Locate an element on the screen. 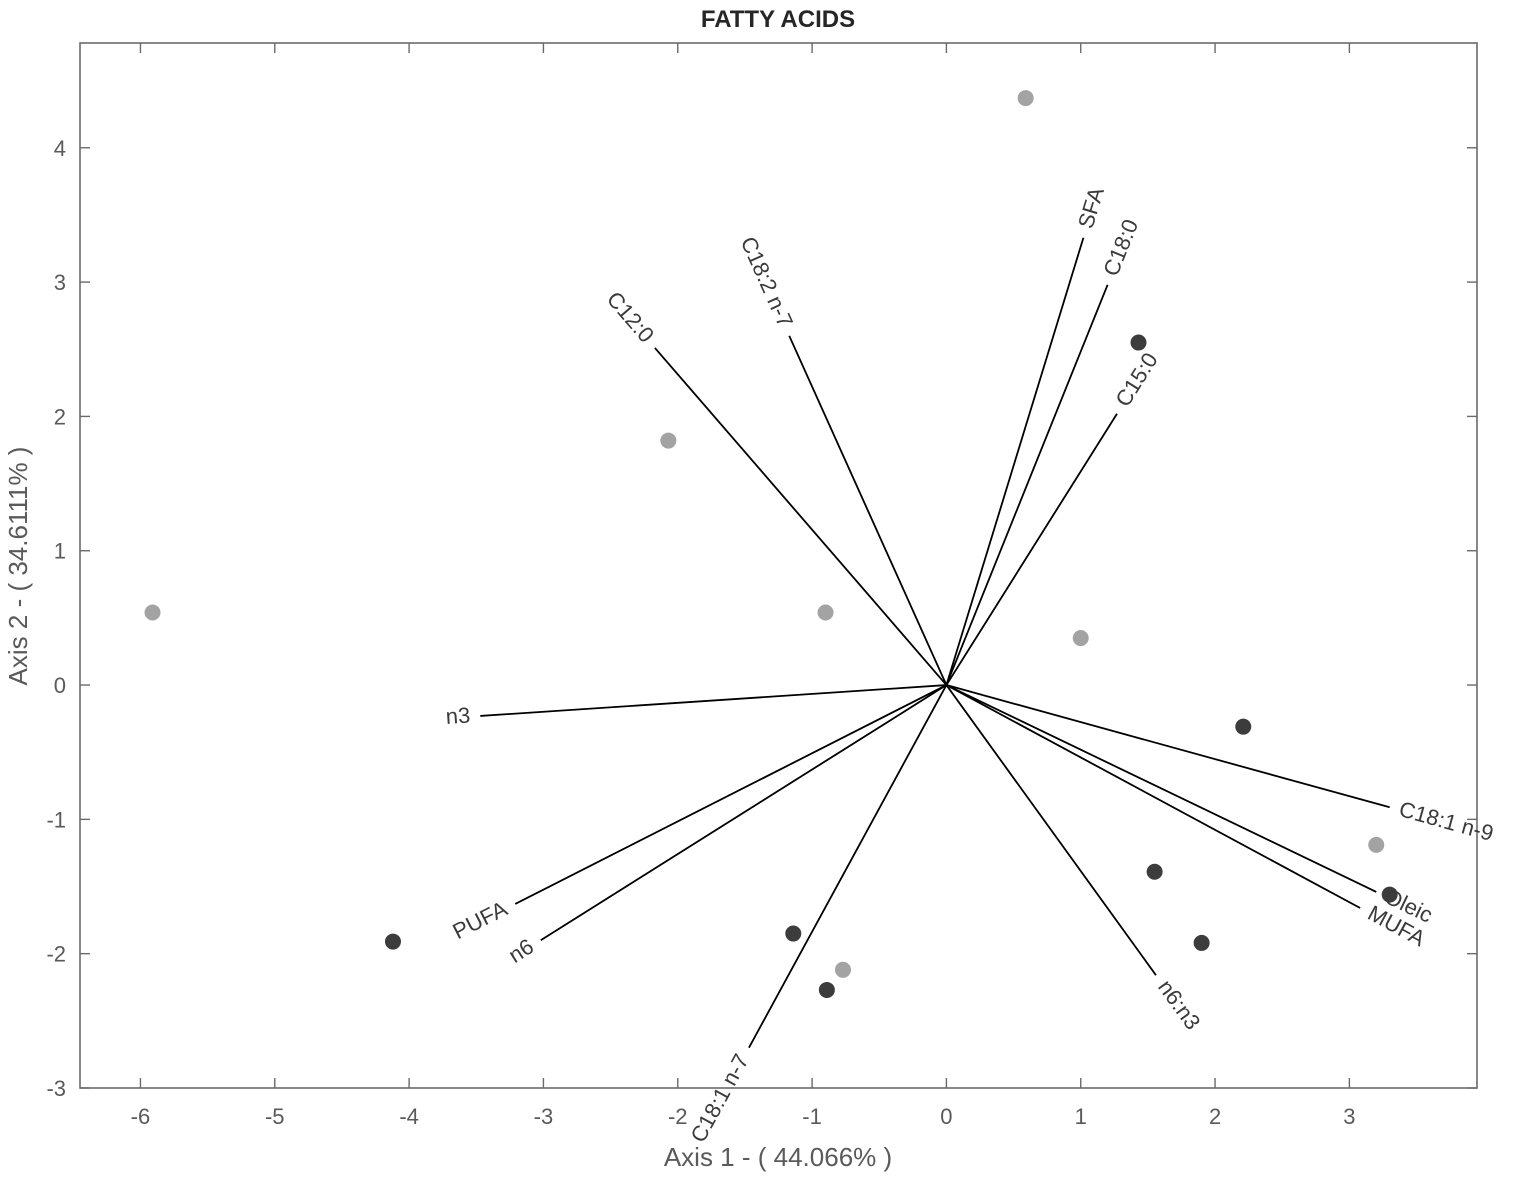 This screenshot has width=1535, height=1181. x-tick-label: -3 is located at coordinates (544, 1116).